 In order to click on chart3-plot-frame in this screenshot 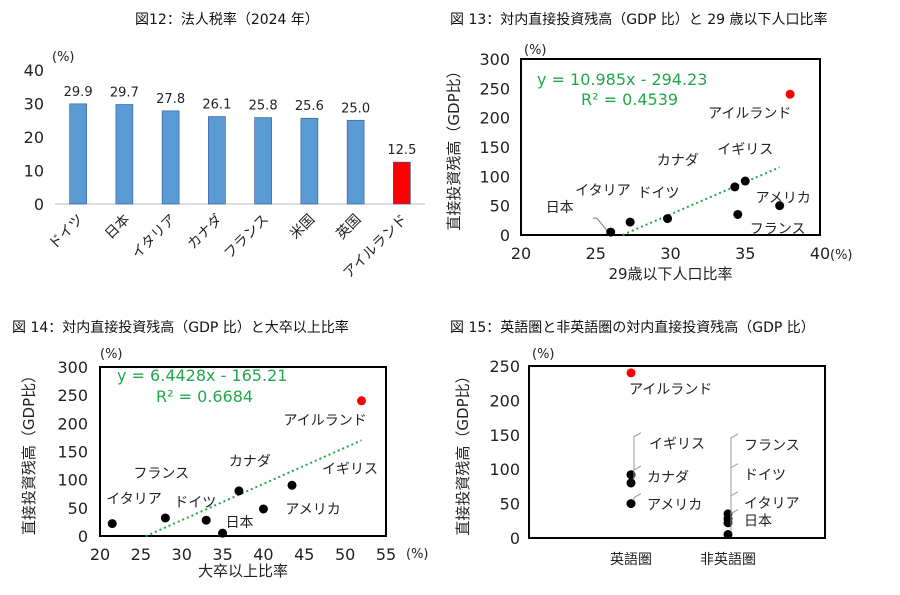, I will do `click(243, 451)`.